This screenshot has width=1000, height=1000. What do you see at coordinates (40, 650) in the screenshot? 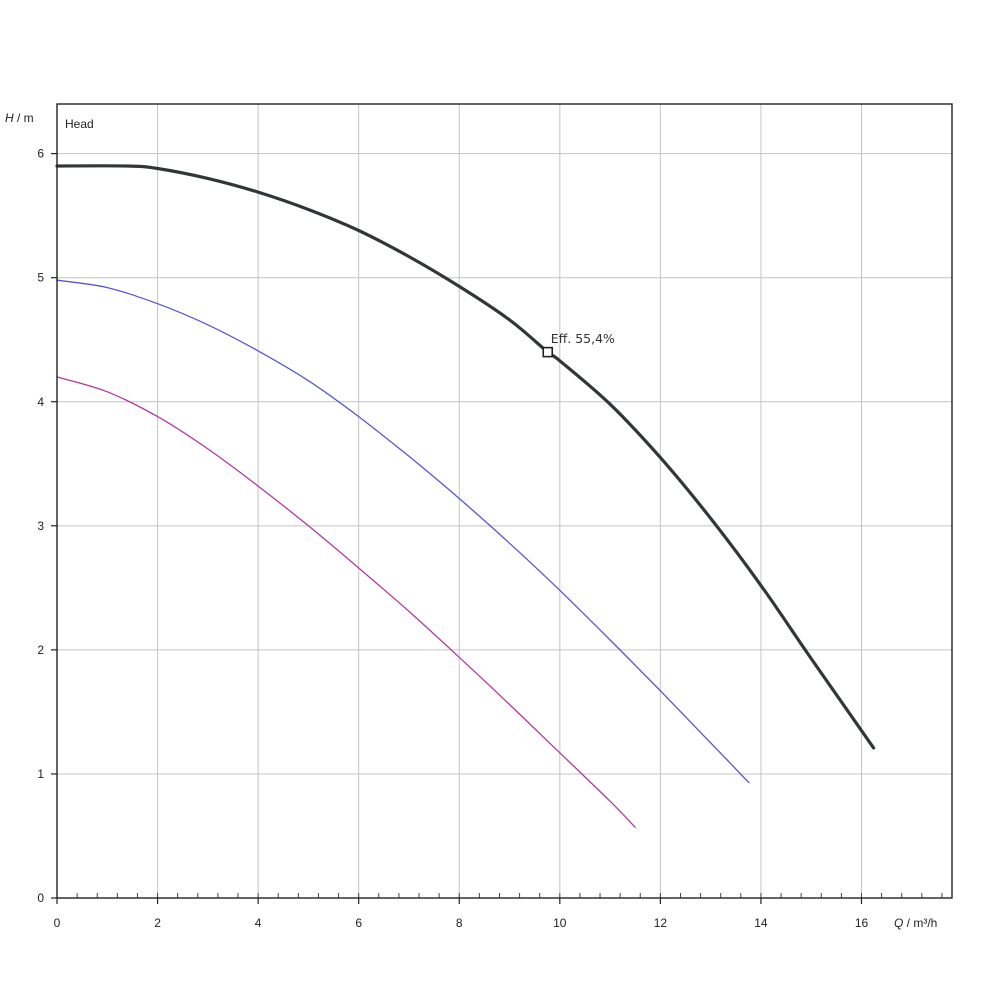
I see `y-tick-label: 2` at bounding box center [40, 650].